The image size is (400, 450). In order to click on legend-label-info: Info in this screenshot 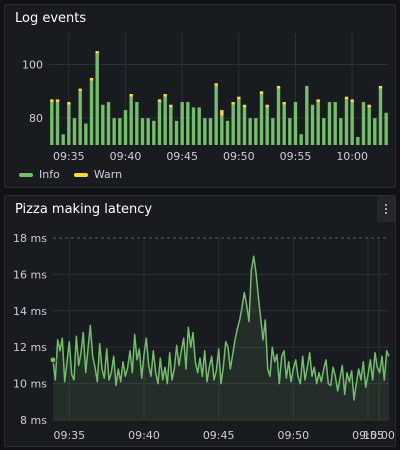, I will do `click(49, 174)`.